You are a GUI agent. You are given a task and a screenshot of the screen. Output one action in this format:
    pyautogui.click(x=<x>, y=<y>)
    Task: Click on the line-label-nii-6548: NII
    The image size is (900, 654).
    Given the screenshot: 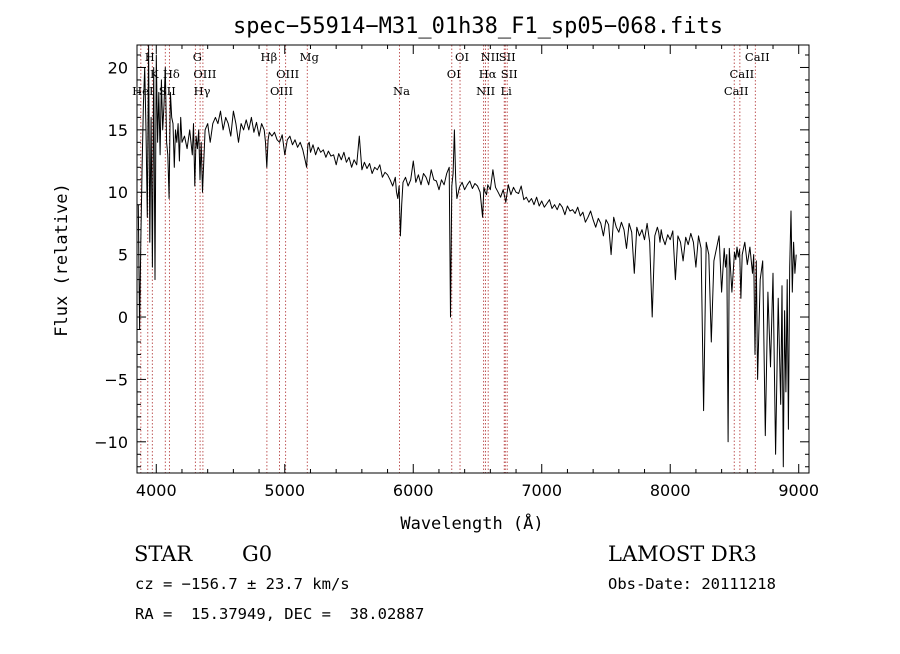 What is the action you would take?
    pyautogui.click(x=485, y=91)
    